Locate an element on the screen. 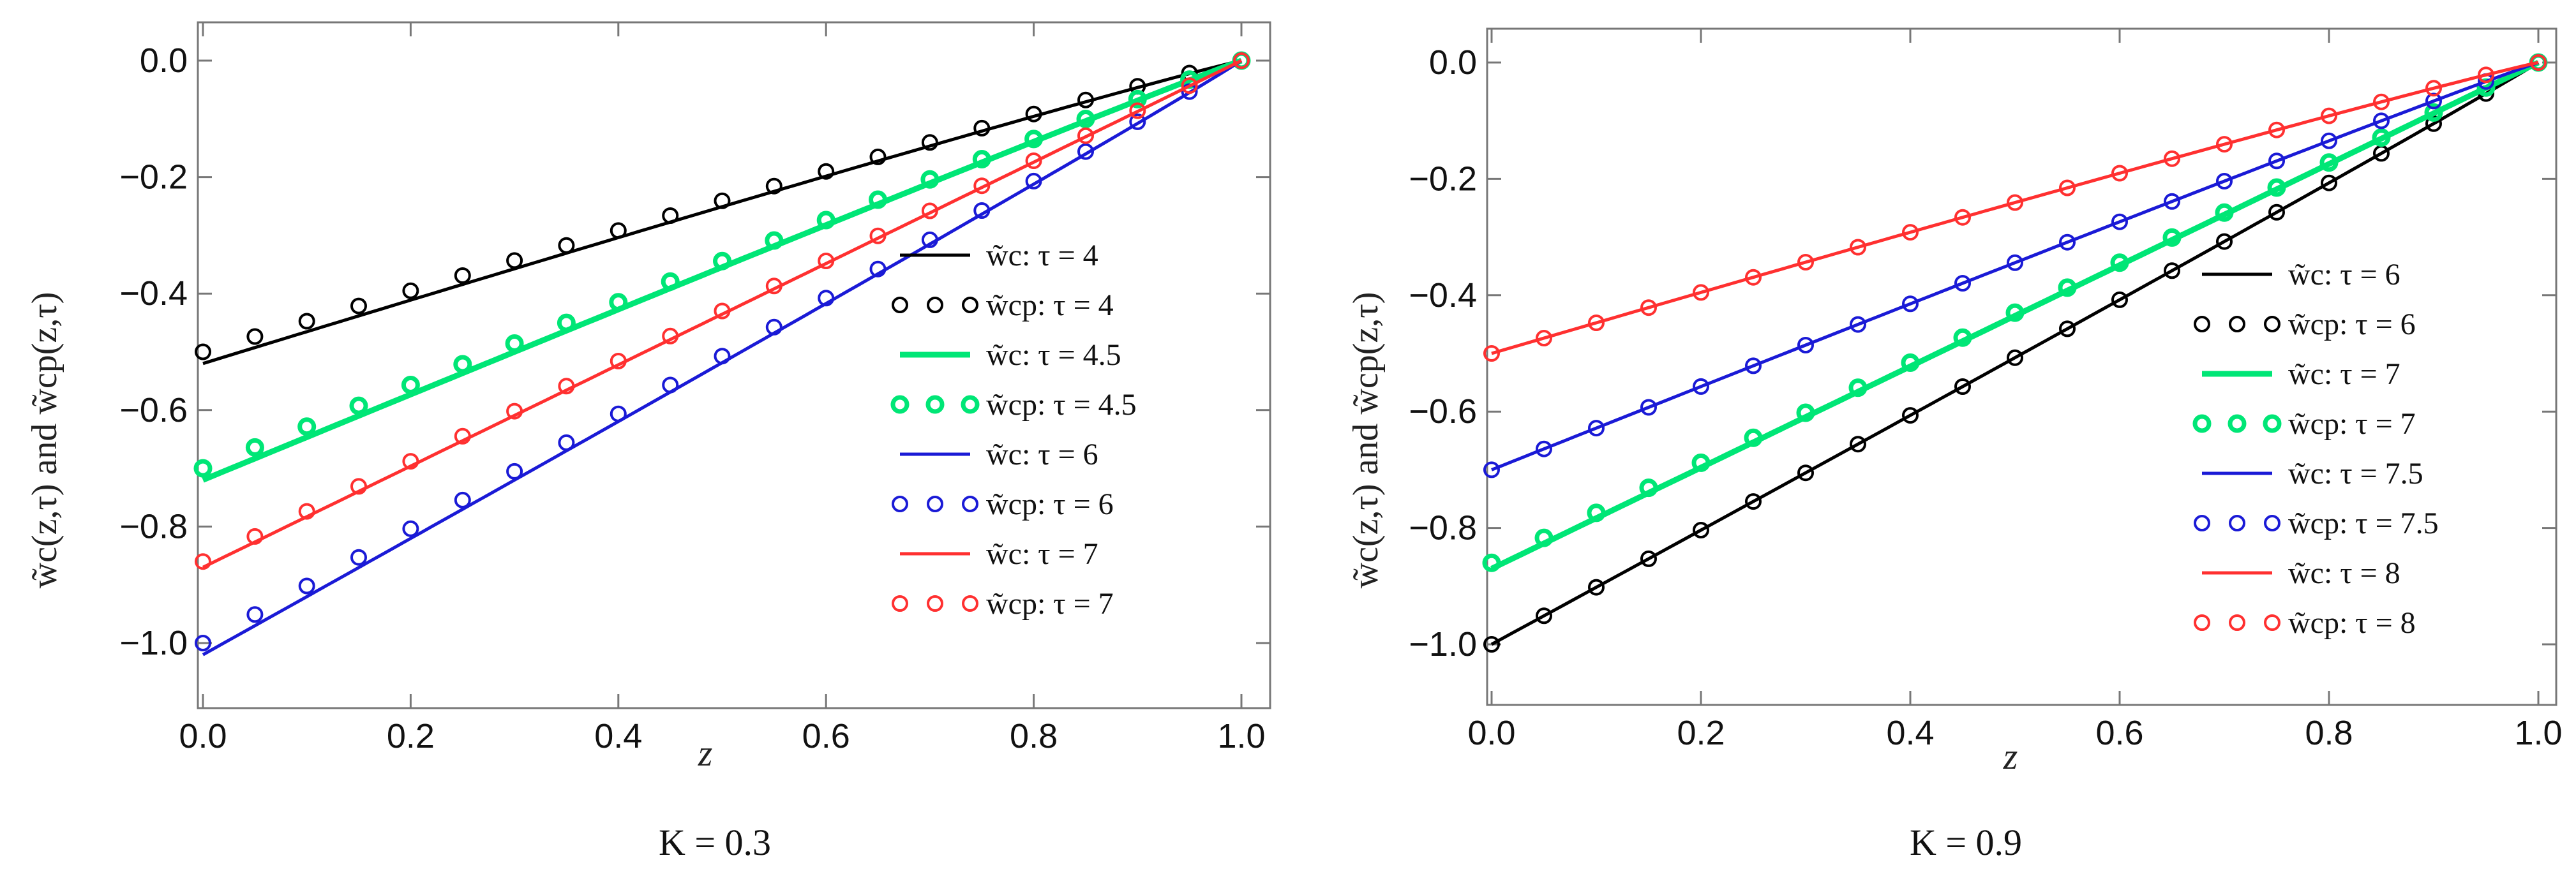  left-legend-label: w̃cp: τ = 6 is located at coordinates (1050, 504).